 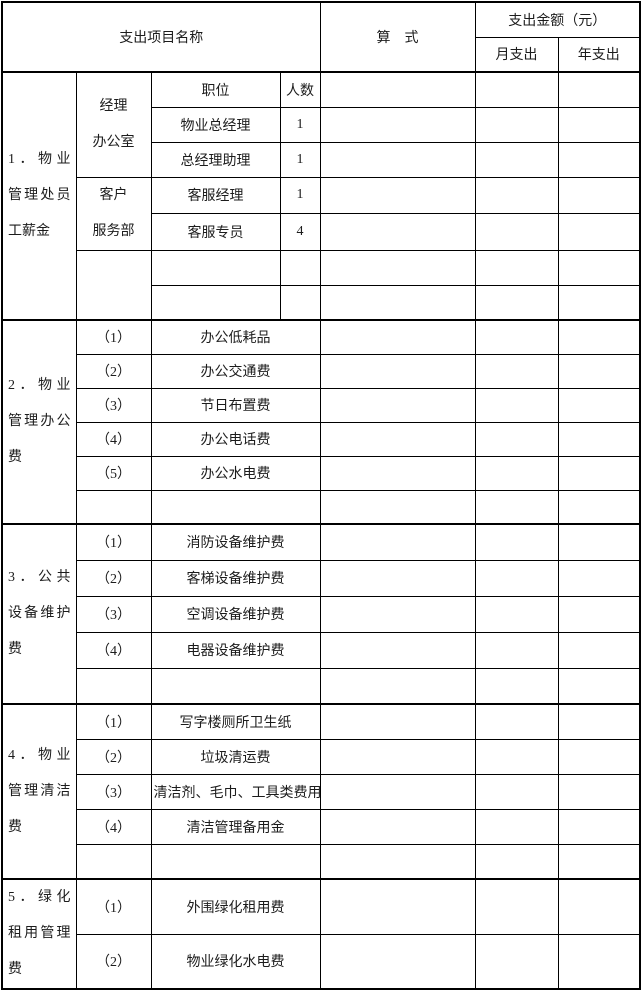 What do you see at coordinates (300, 89) in the screenshot?
I see `headcount-header-cell: 人数` at bounding box center [300, 89].